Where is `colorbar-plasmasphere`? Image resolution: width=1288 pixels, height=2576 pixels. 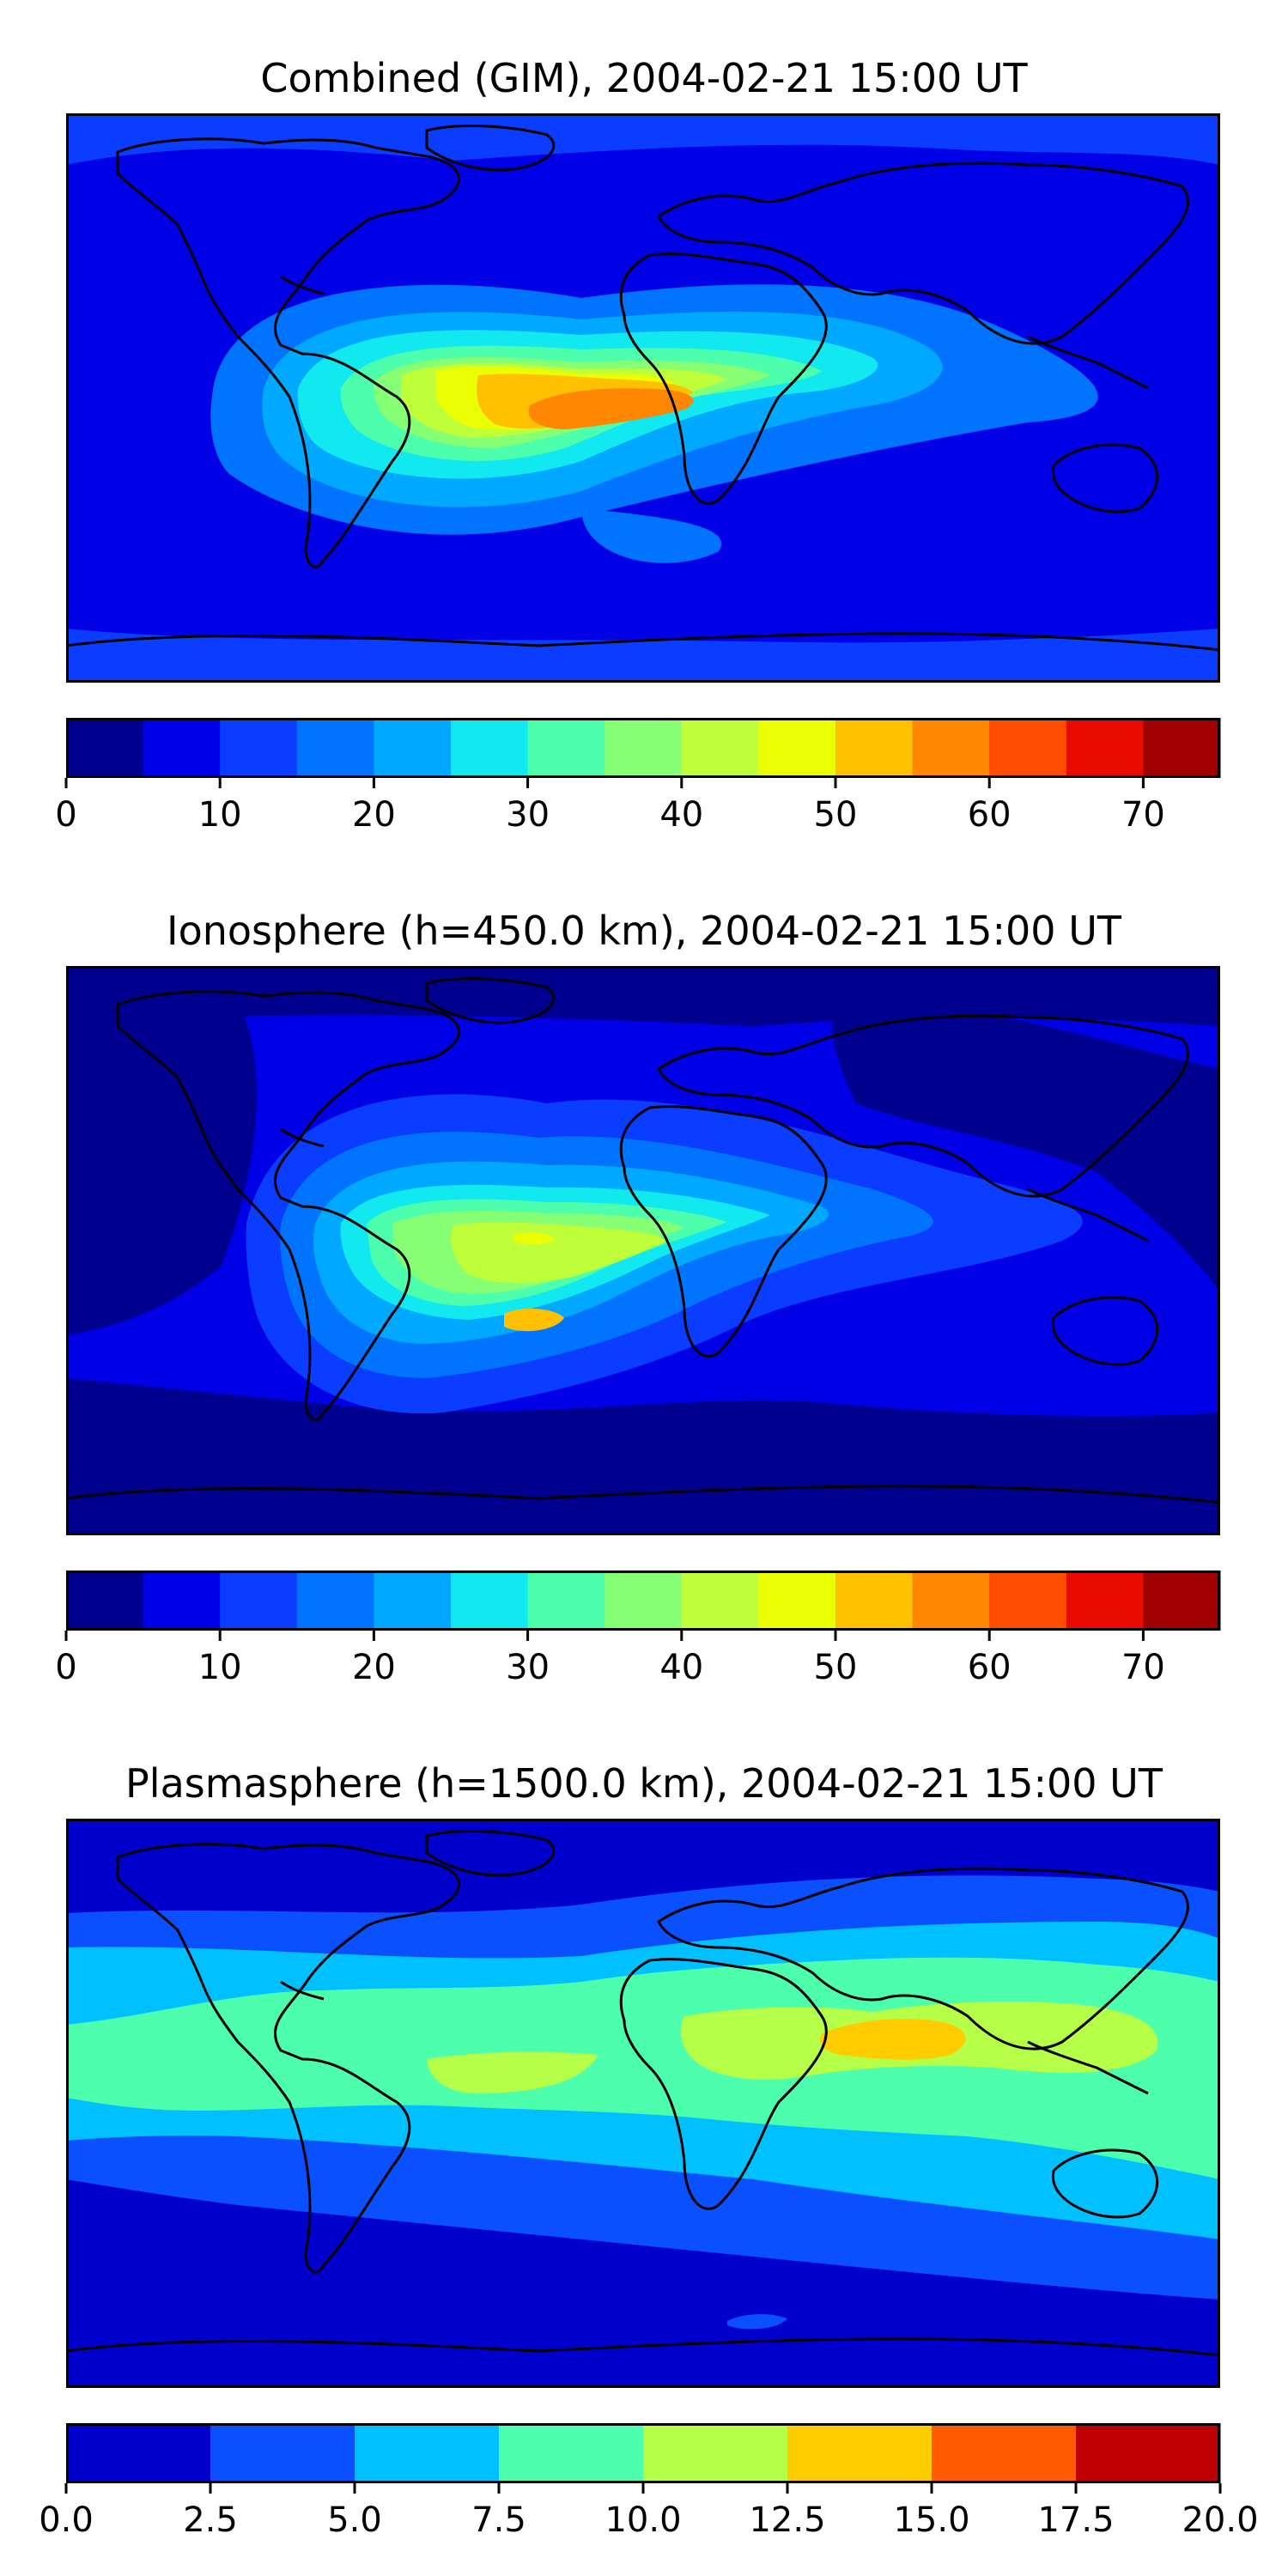 colorbar-plasmasphere is located at coordinates (643, 2458).